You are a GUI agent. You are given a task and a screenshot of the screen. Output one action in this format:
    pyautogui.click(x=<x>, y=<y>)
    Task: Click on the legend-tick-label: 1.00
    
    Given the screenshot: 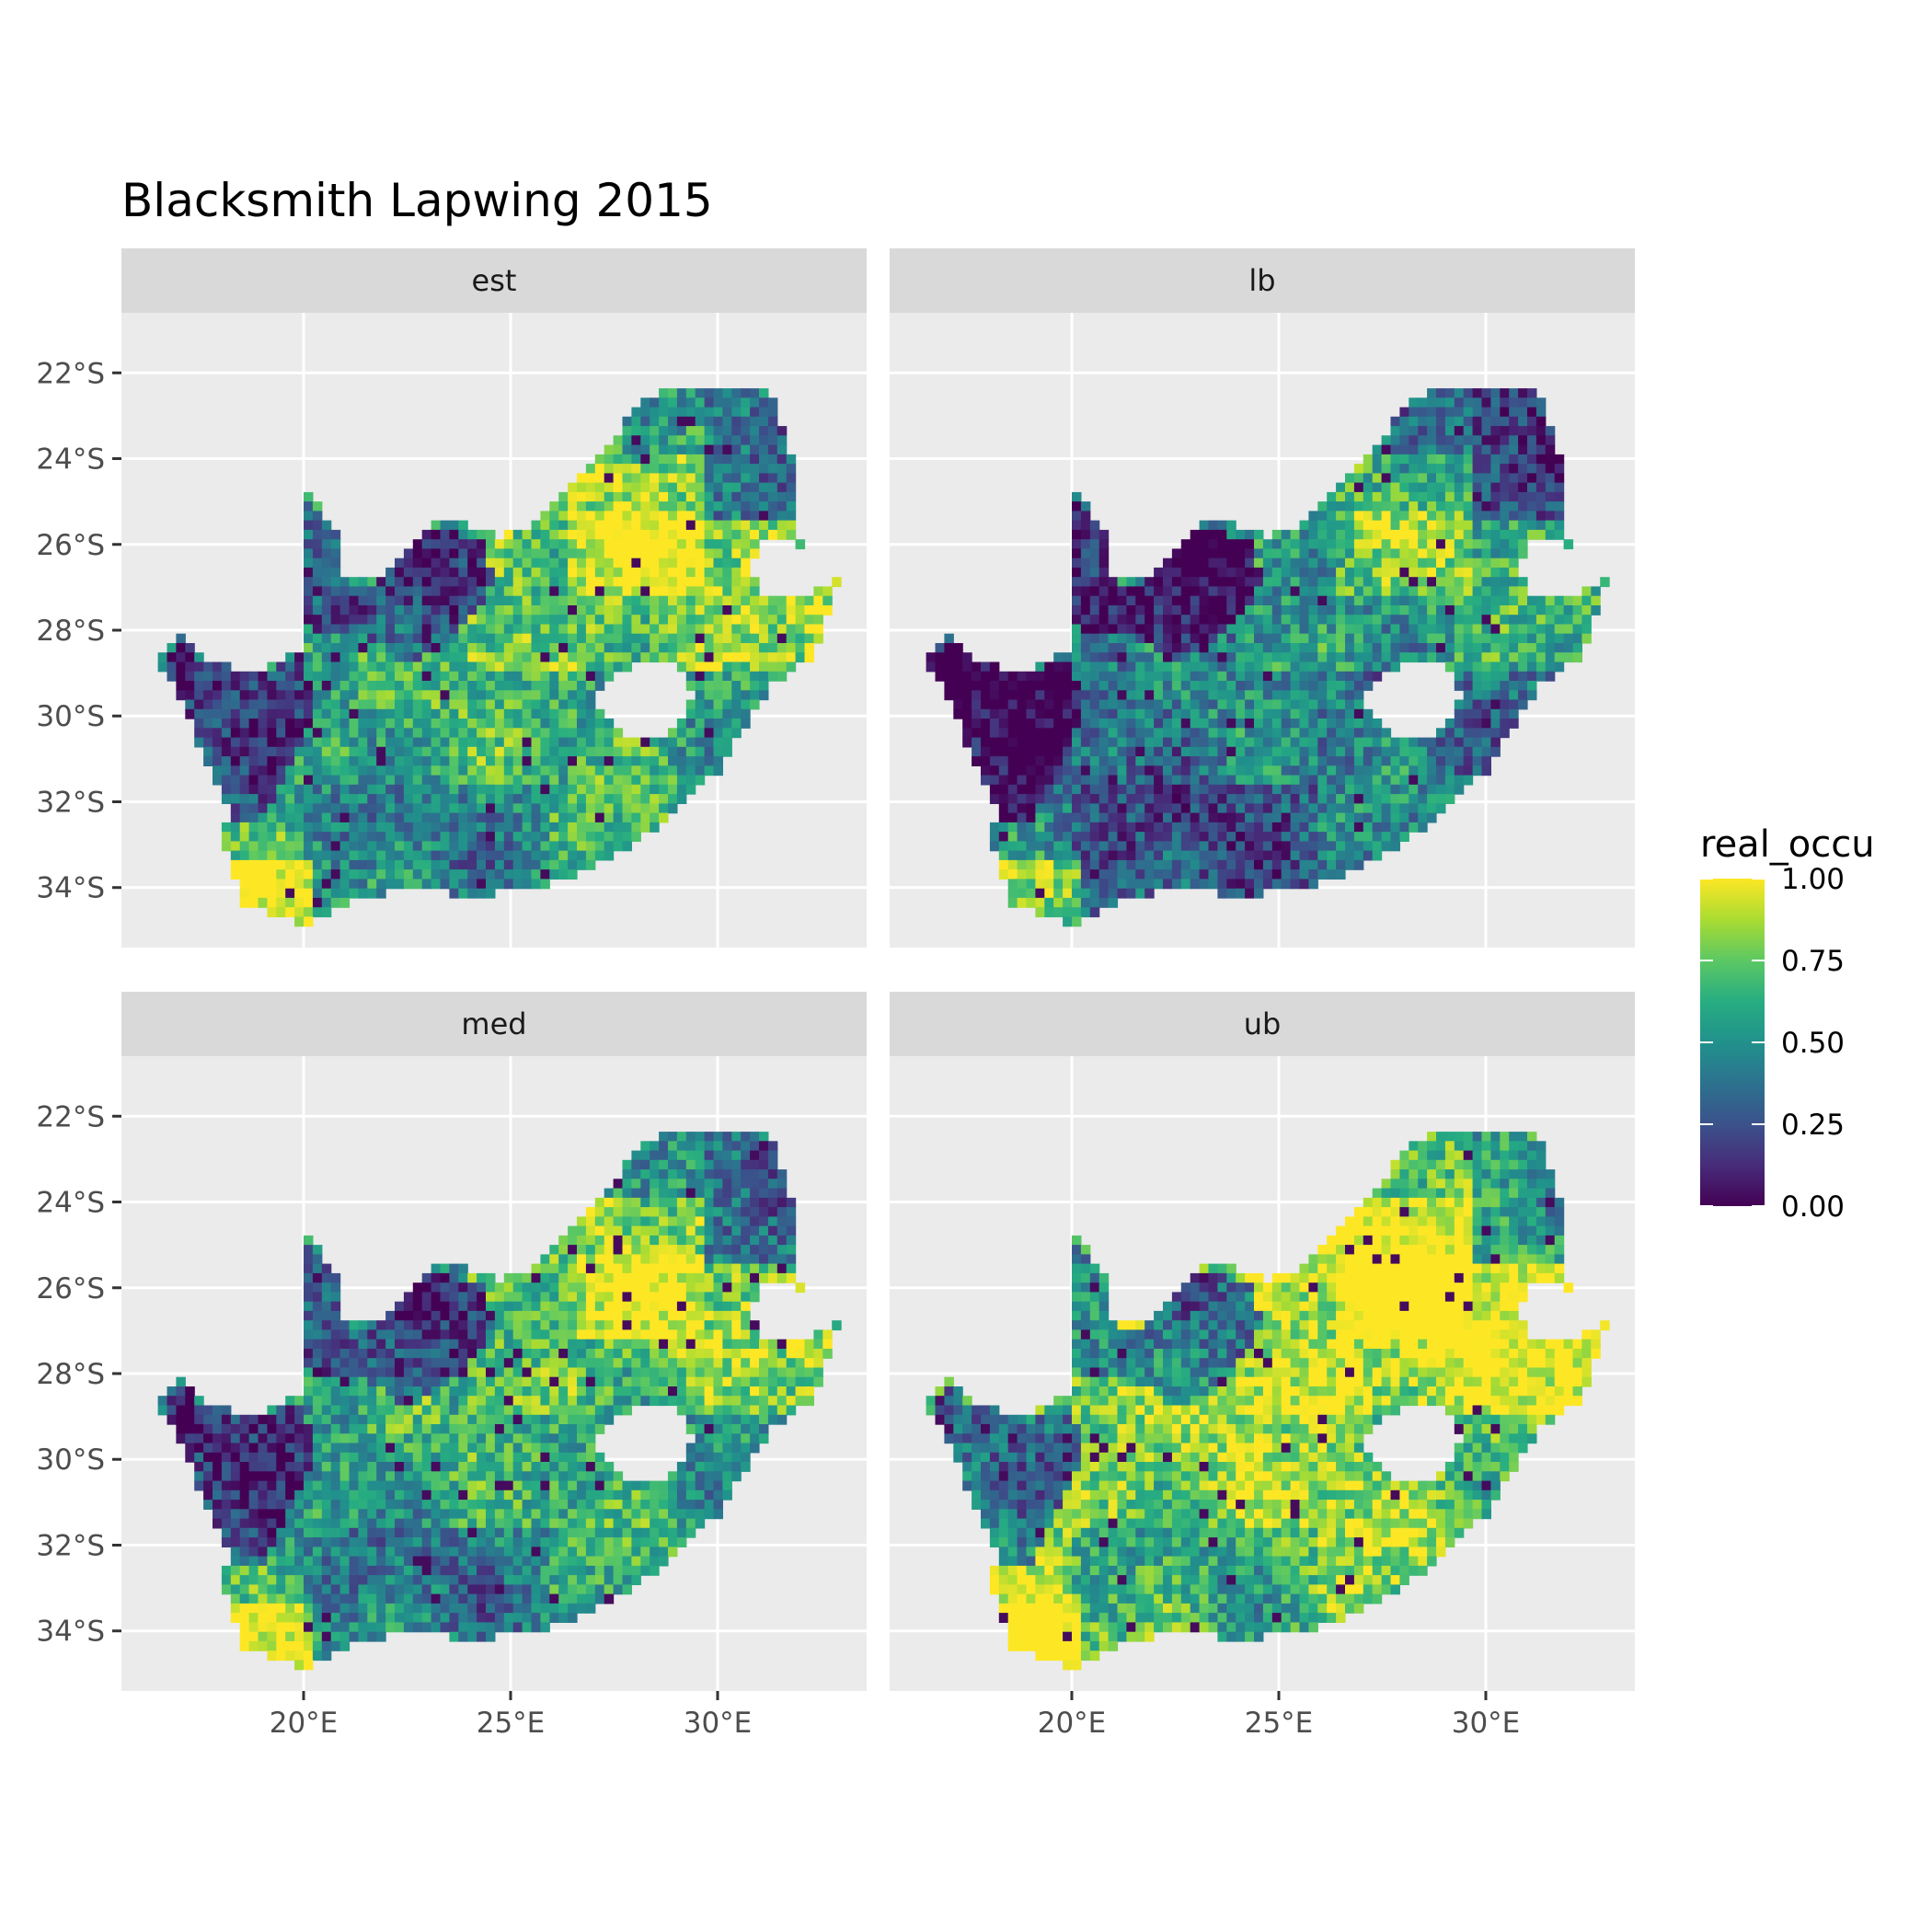 What is the action you would take?
    pyautogui.click(x=1813, y=879)
    